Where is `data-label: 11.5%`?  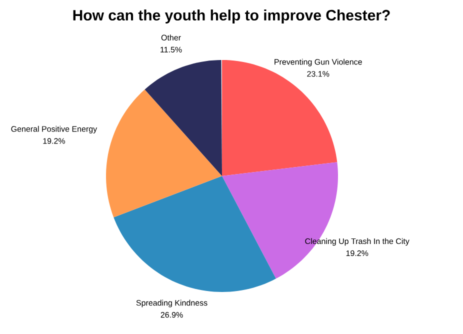
data-label: 11.5% is located at coordinates (171, 49).